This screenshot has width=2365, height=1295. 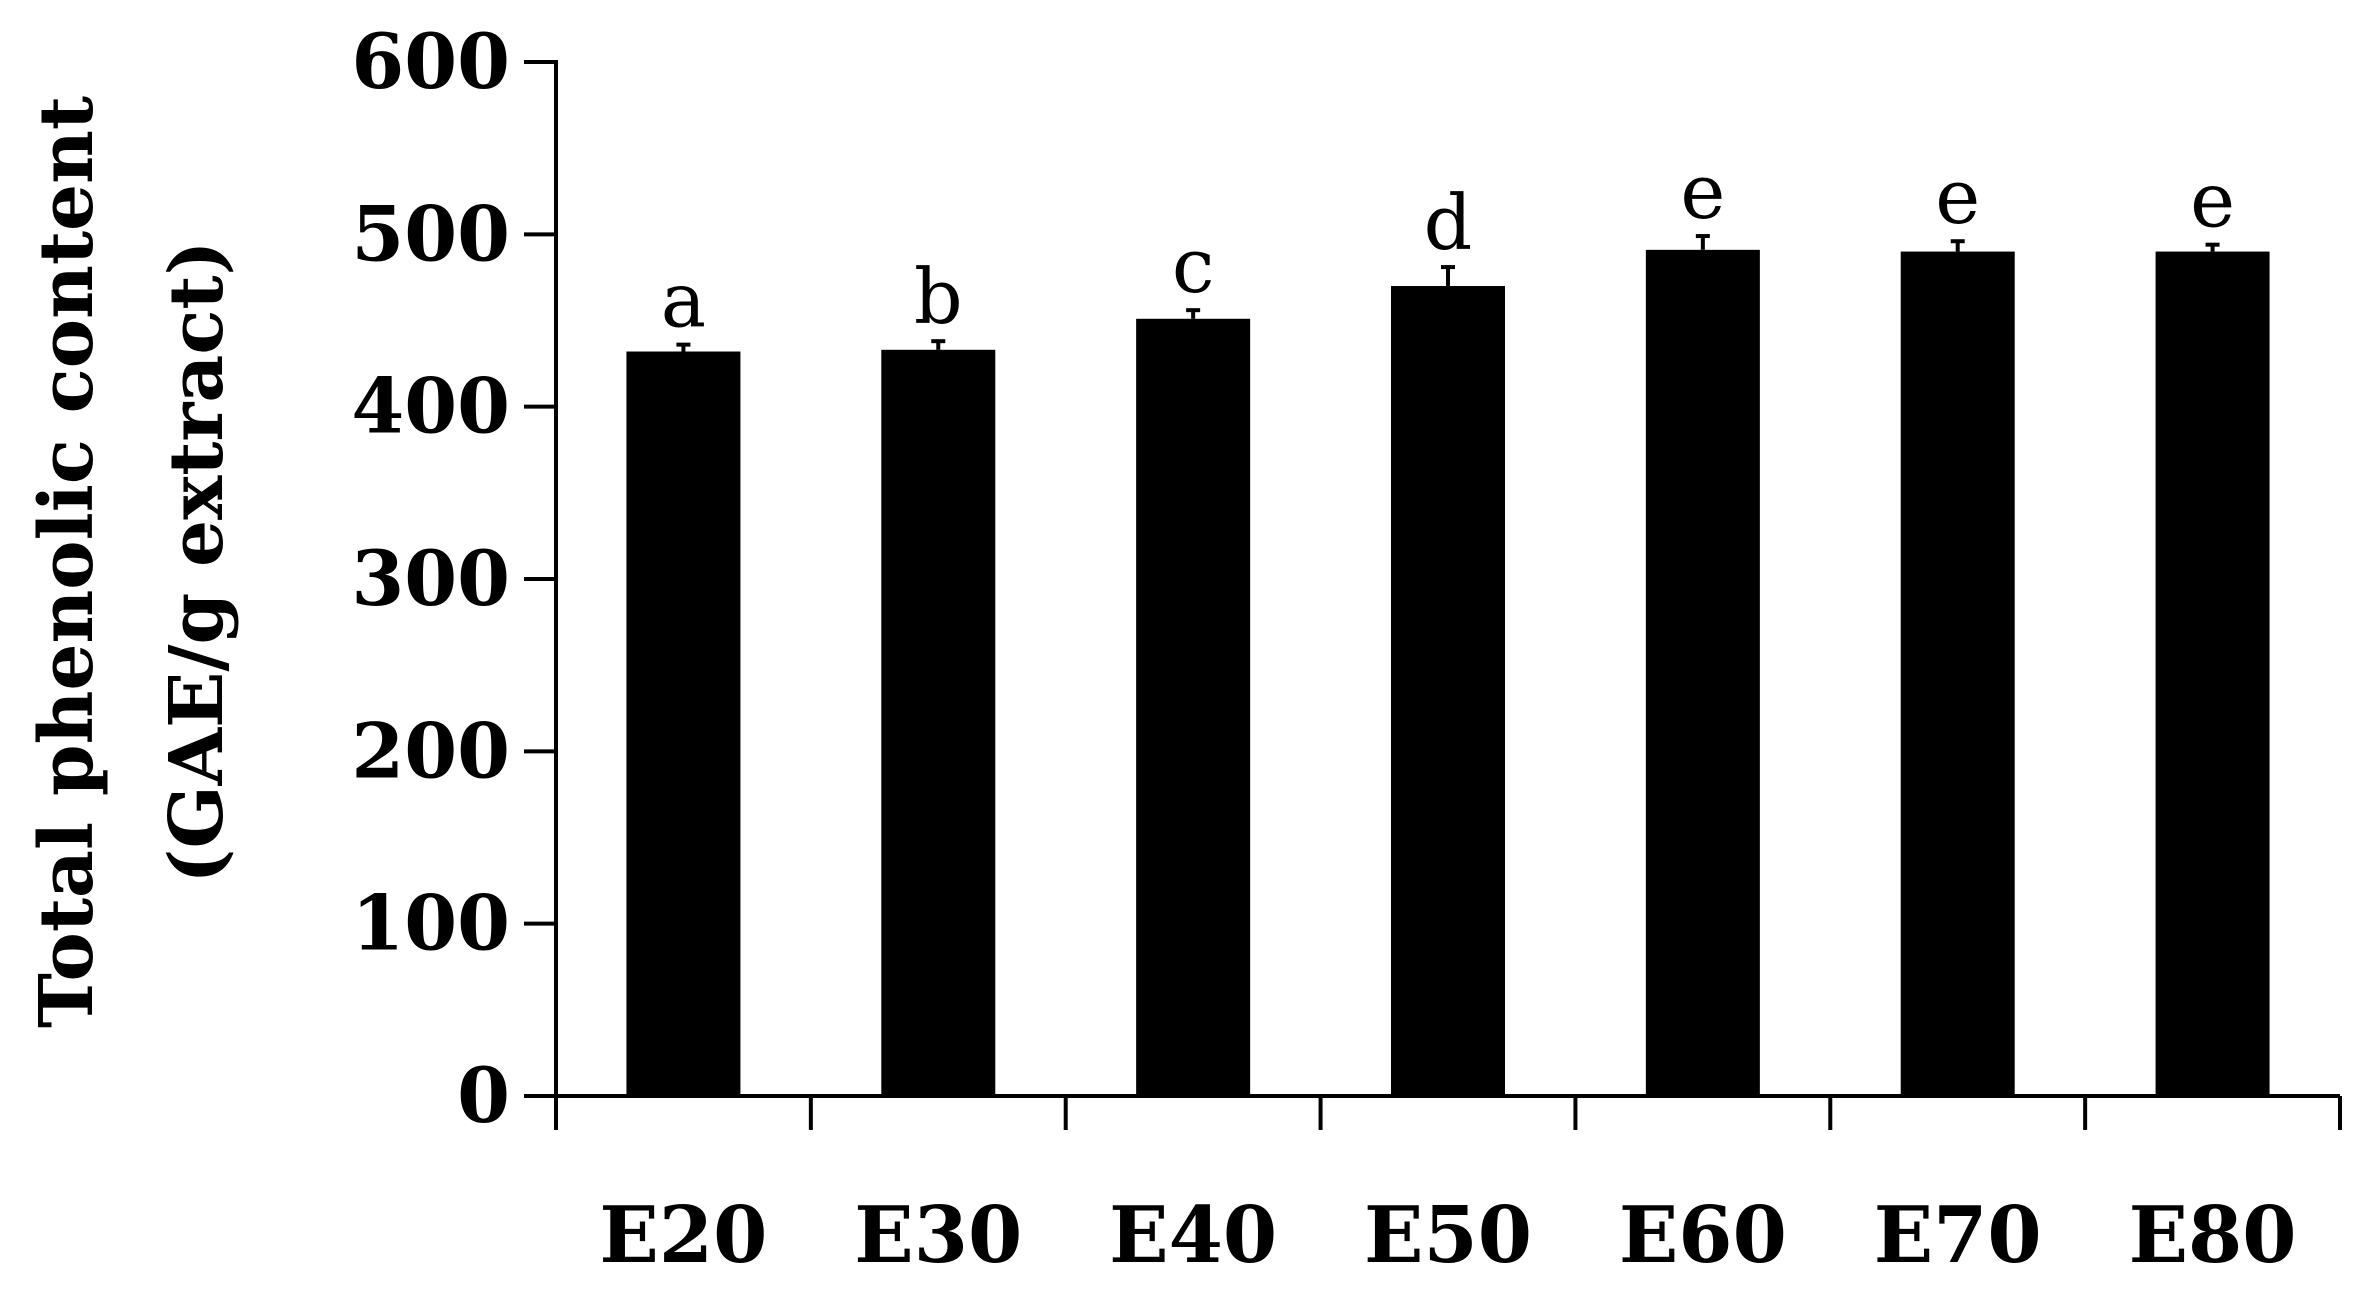 I want to click on y-tick-label: 300, so click(x=430, y=578).